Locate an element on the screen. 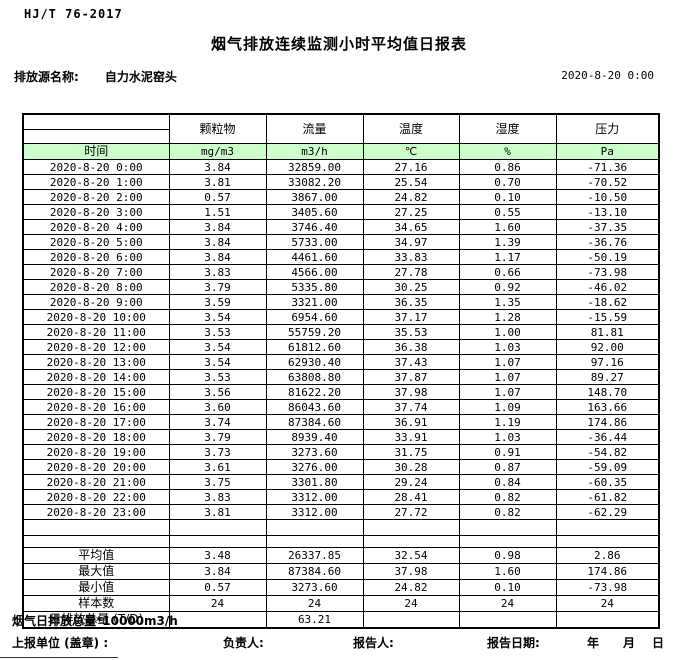 This screenshot has width=678, height=660. time-cell: 2020-8-20 19:00 is located at coordinates (96, 452).